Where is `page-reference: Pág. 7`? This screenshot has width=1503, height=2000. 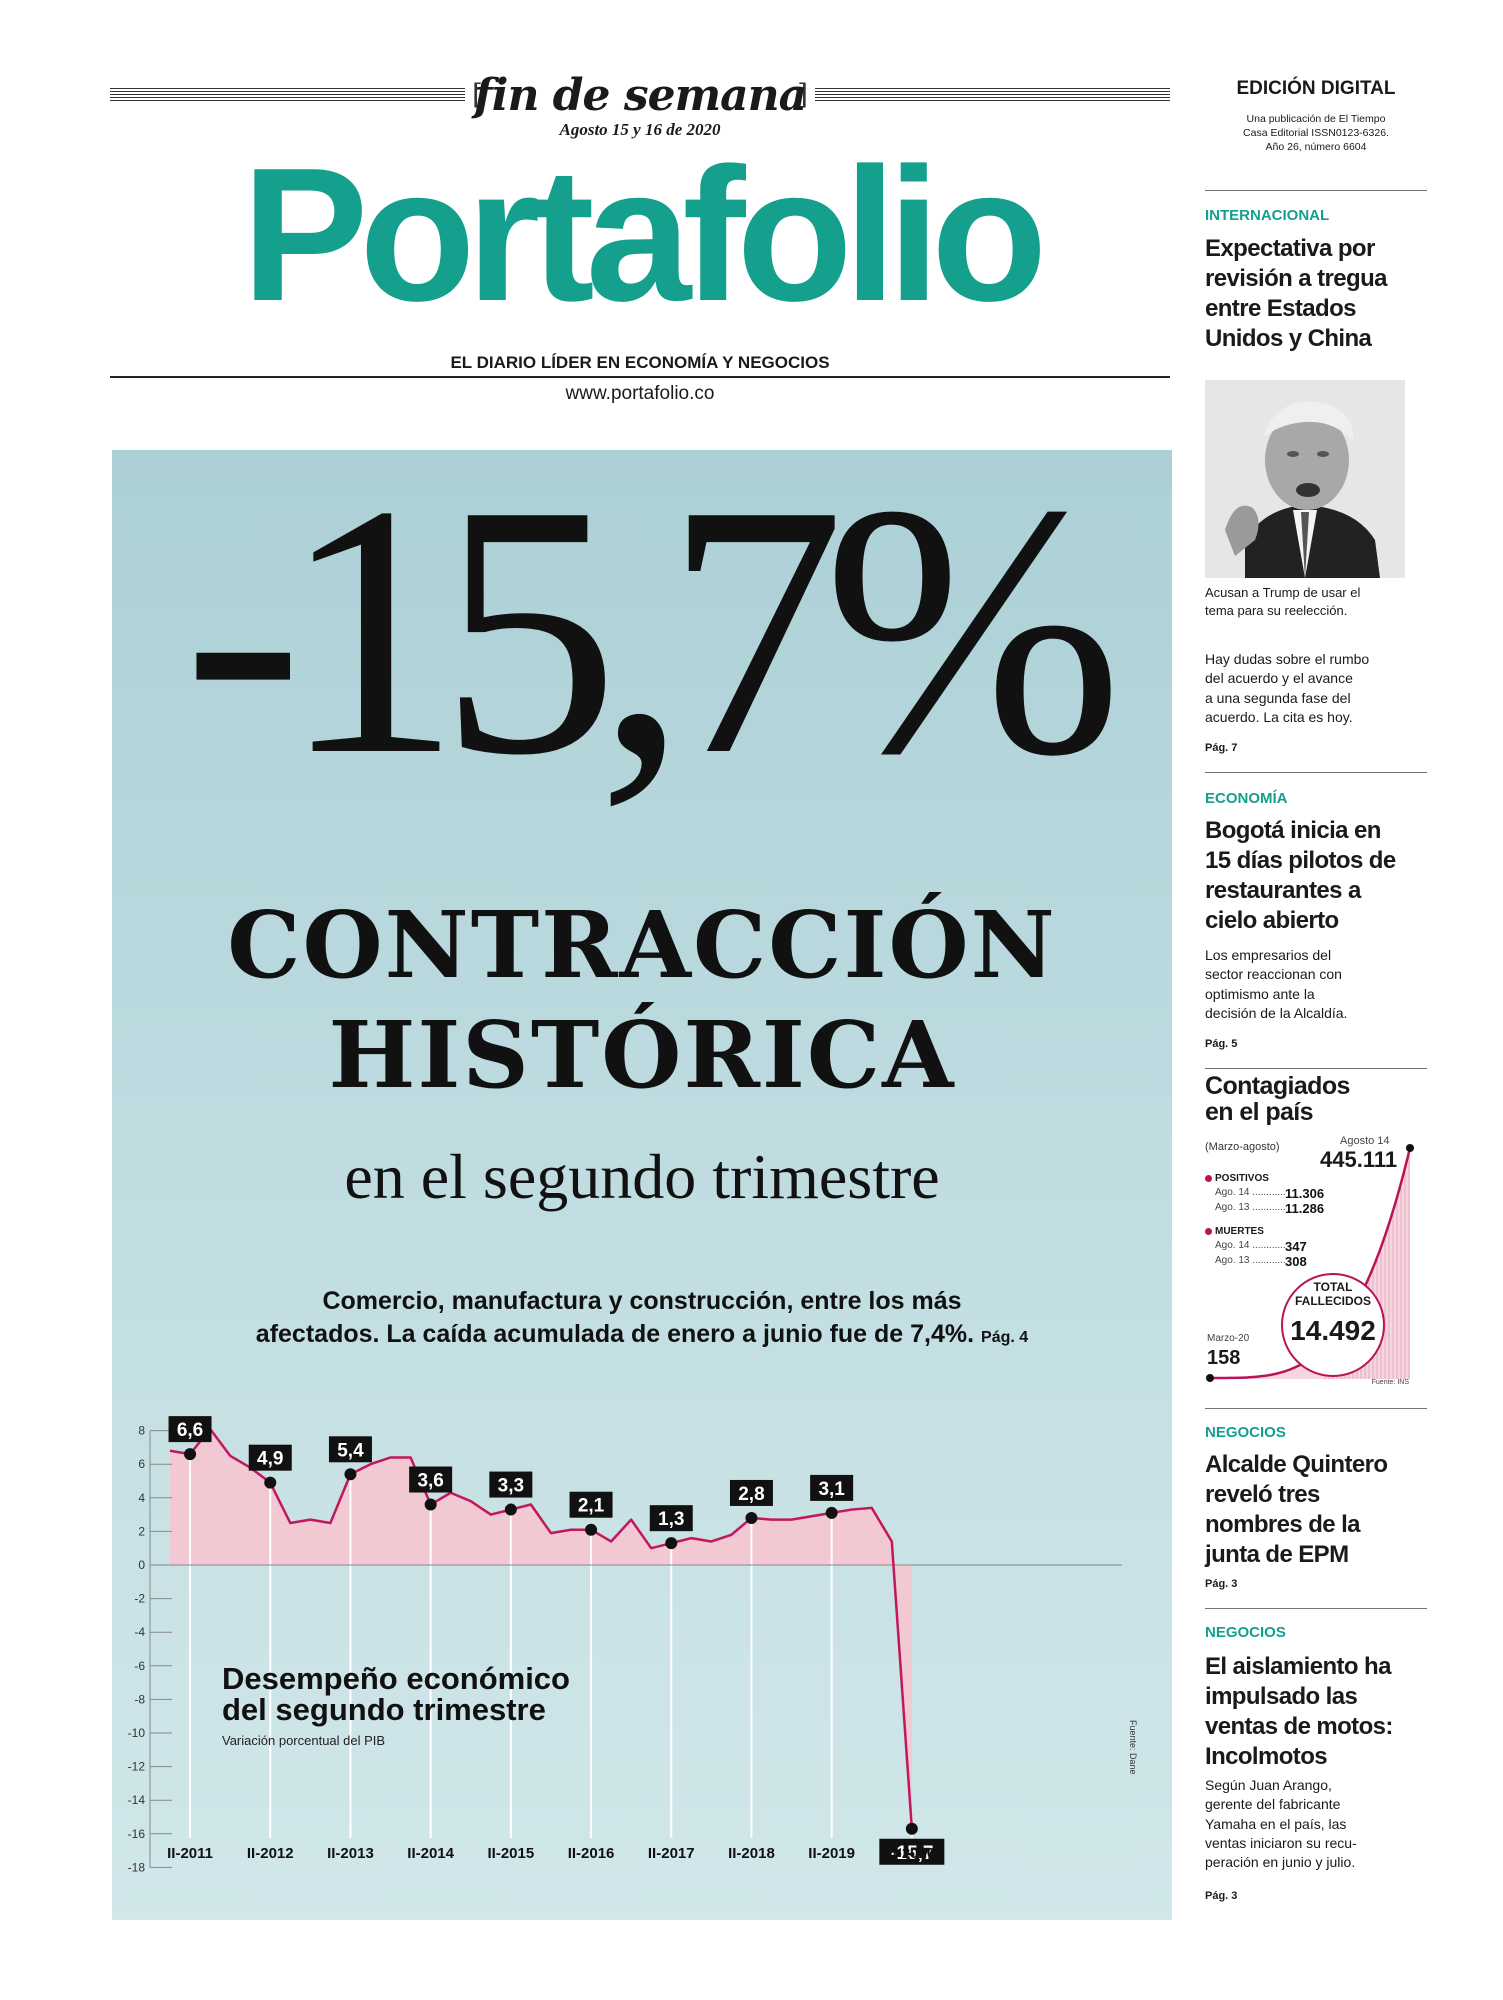 page-reference: Pág. 7 is located at coordinates (1221, 748).